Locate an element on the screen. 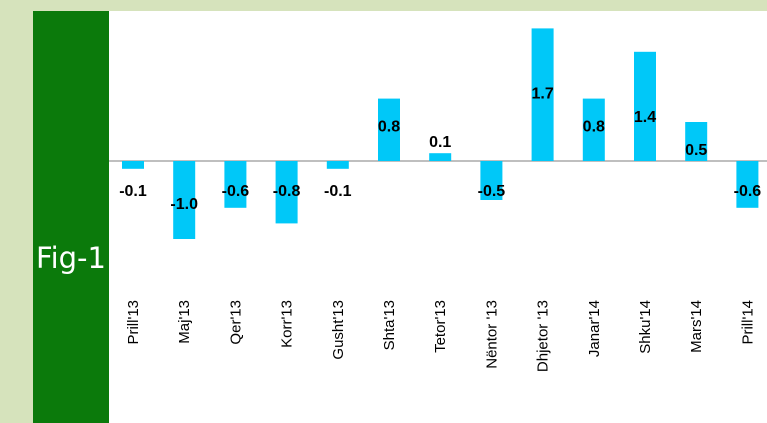  data-label: 1.4 is located at coordinates (645, 117).